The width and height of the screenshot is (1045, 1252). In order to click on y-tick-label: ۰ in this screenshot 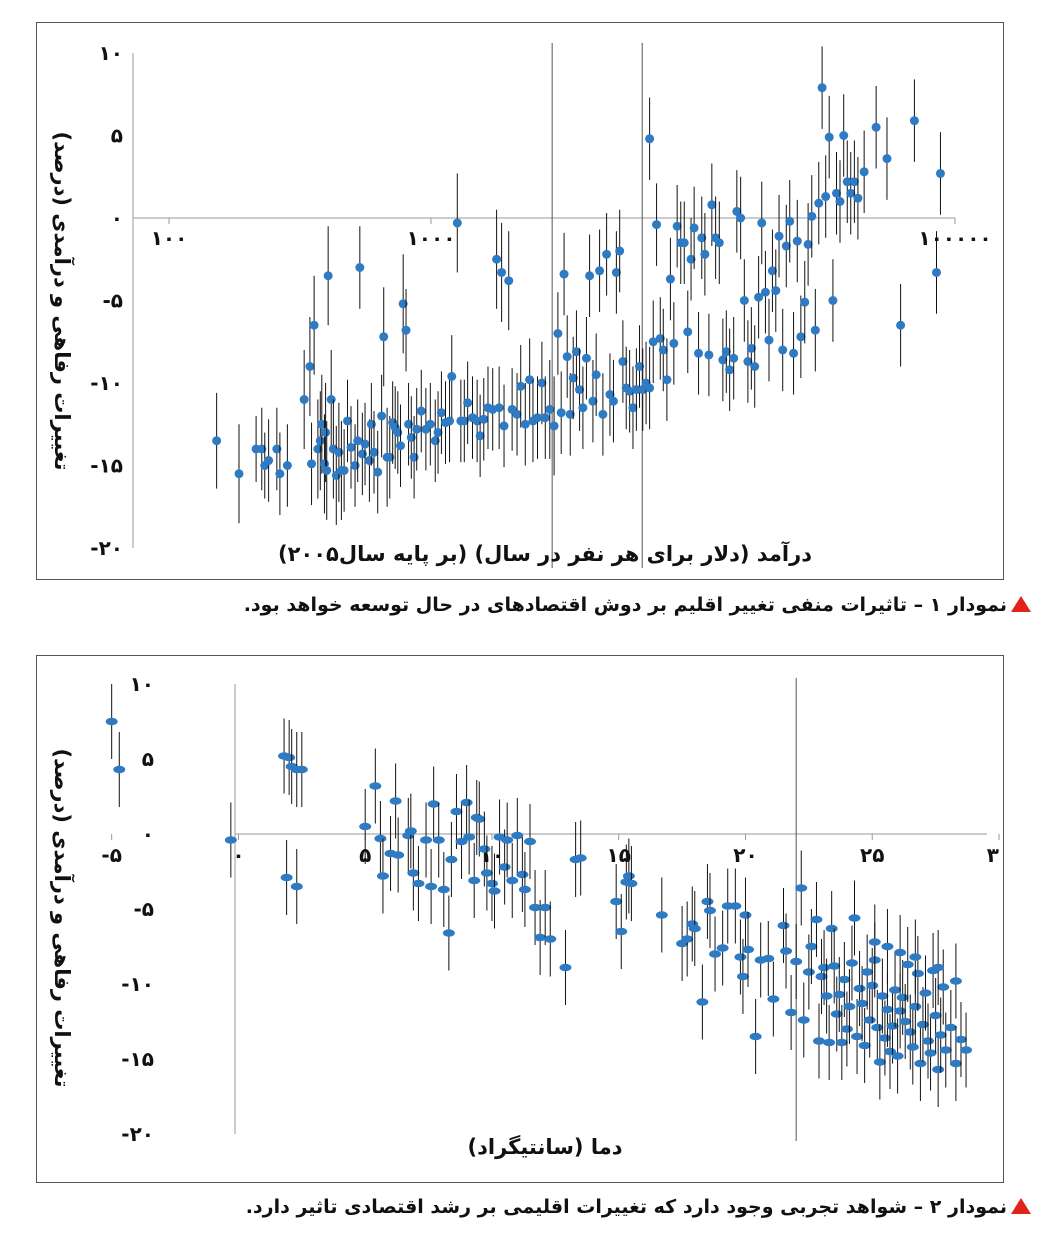, I will do `click(148, 834)`.